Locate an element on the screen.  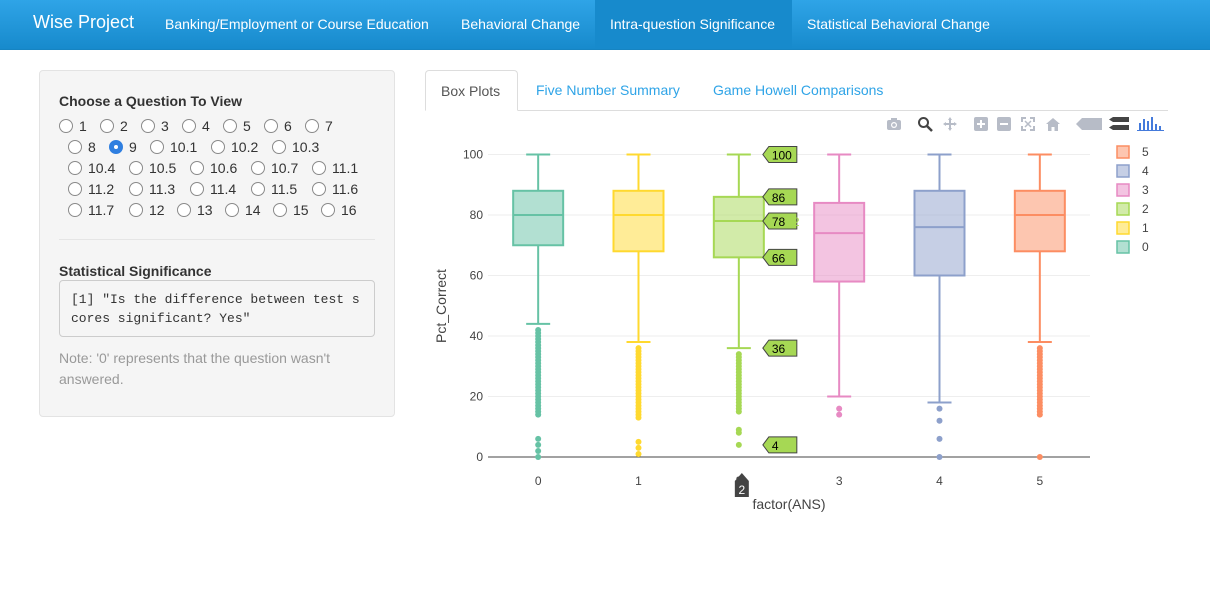
question-radio-10-6: 10.6 is located at coordinates (213, 168).